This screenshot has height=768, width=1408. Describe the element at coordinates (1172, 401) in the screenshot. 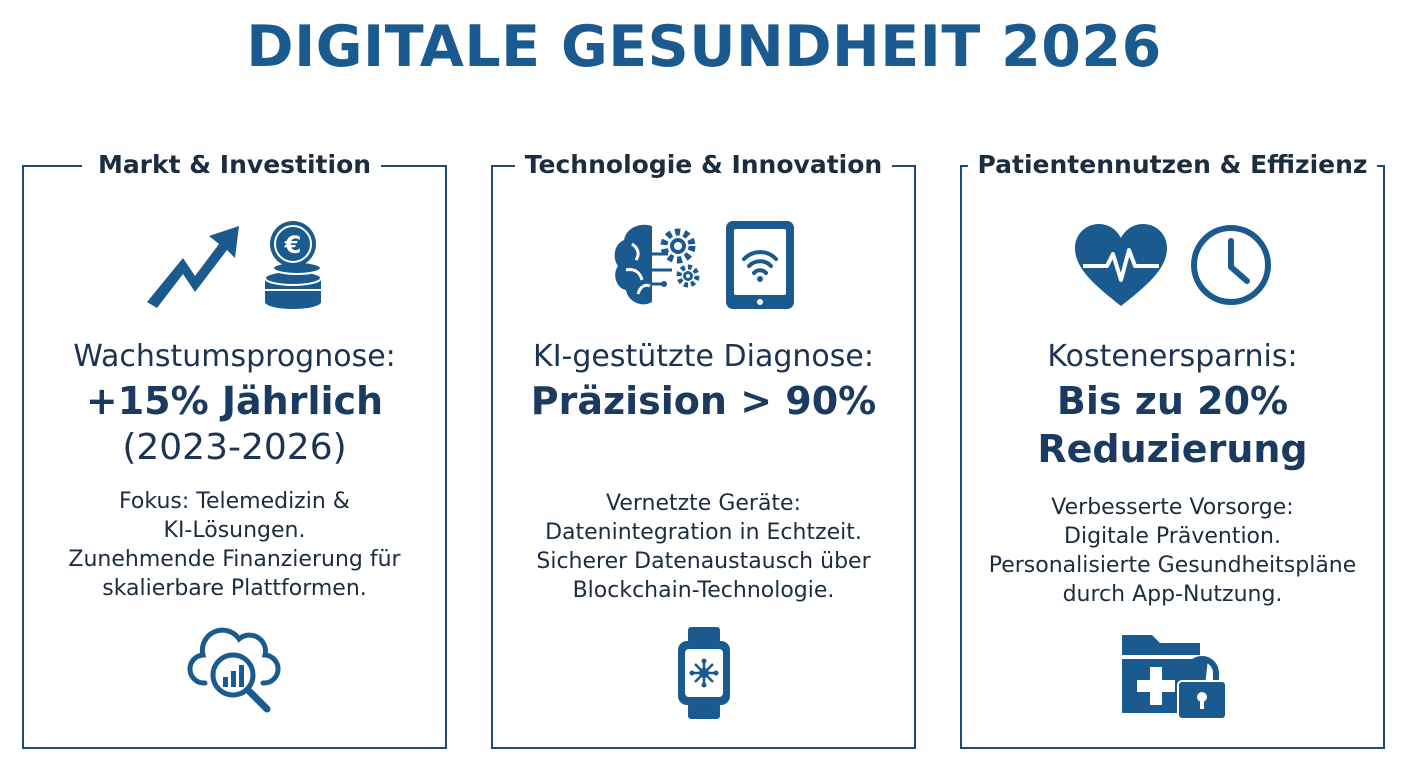

I see `kpi-value: Bis zu 20%` at that location.